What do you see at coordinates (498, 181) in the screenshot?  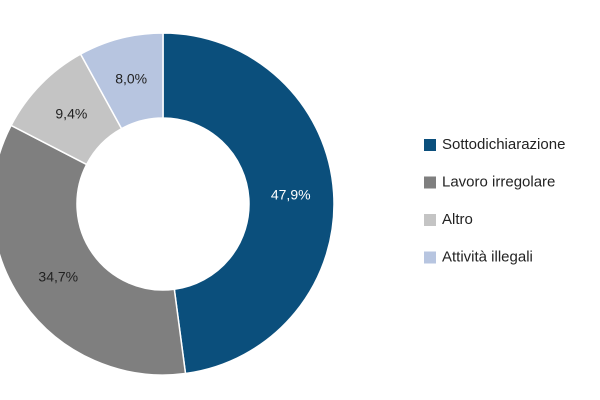 I see `legend-label: Lavoro irregolare` at bounding box center [498, 181].